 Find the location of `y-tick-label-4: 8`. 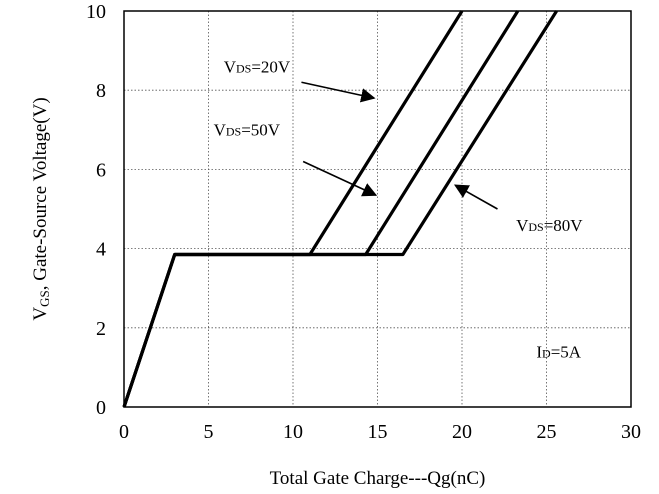

y-tick-label-4: 8 is located at coordinates (101, 91).